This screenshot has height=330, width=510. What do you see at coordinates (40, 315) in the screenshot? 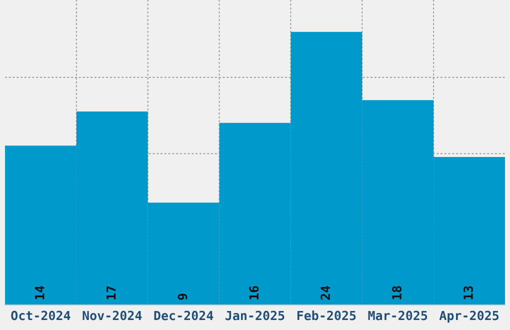
I see `x-tick-label: Oct-2024` at bounding box center [40, 315].